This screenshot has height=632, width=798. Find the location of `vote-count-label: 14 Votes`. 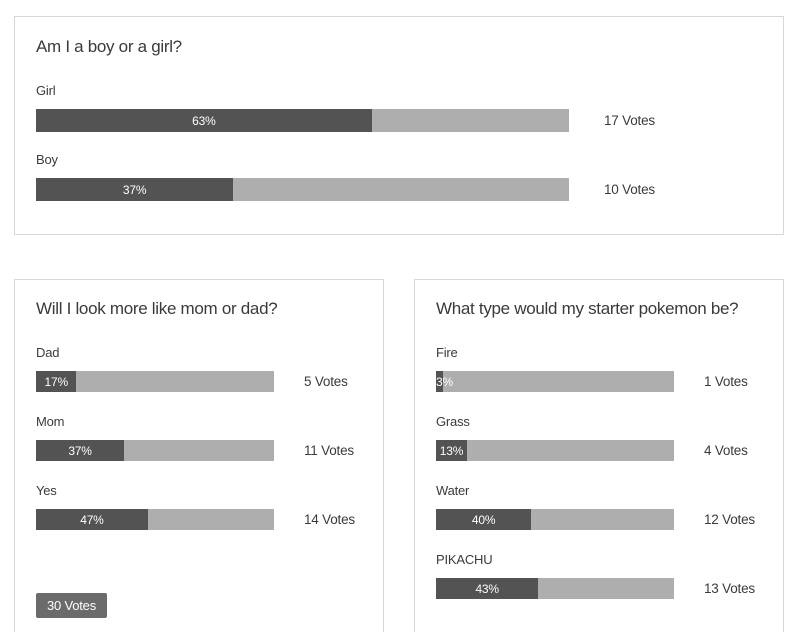

vote-count-label: 14 Votes is located at coordinates (329, 519).